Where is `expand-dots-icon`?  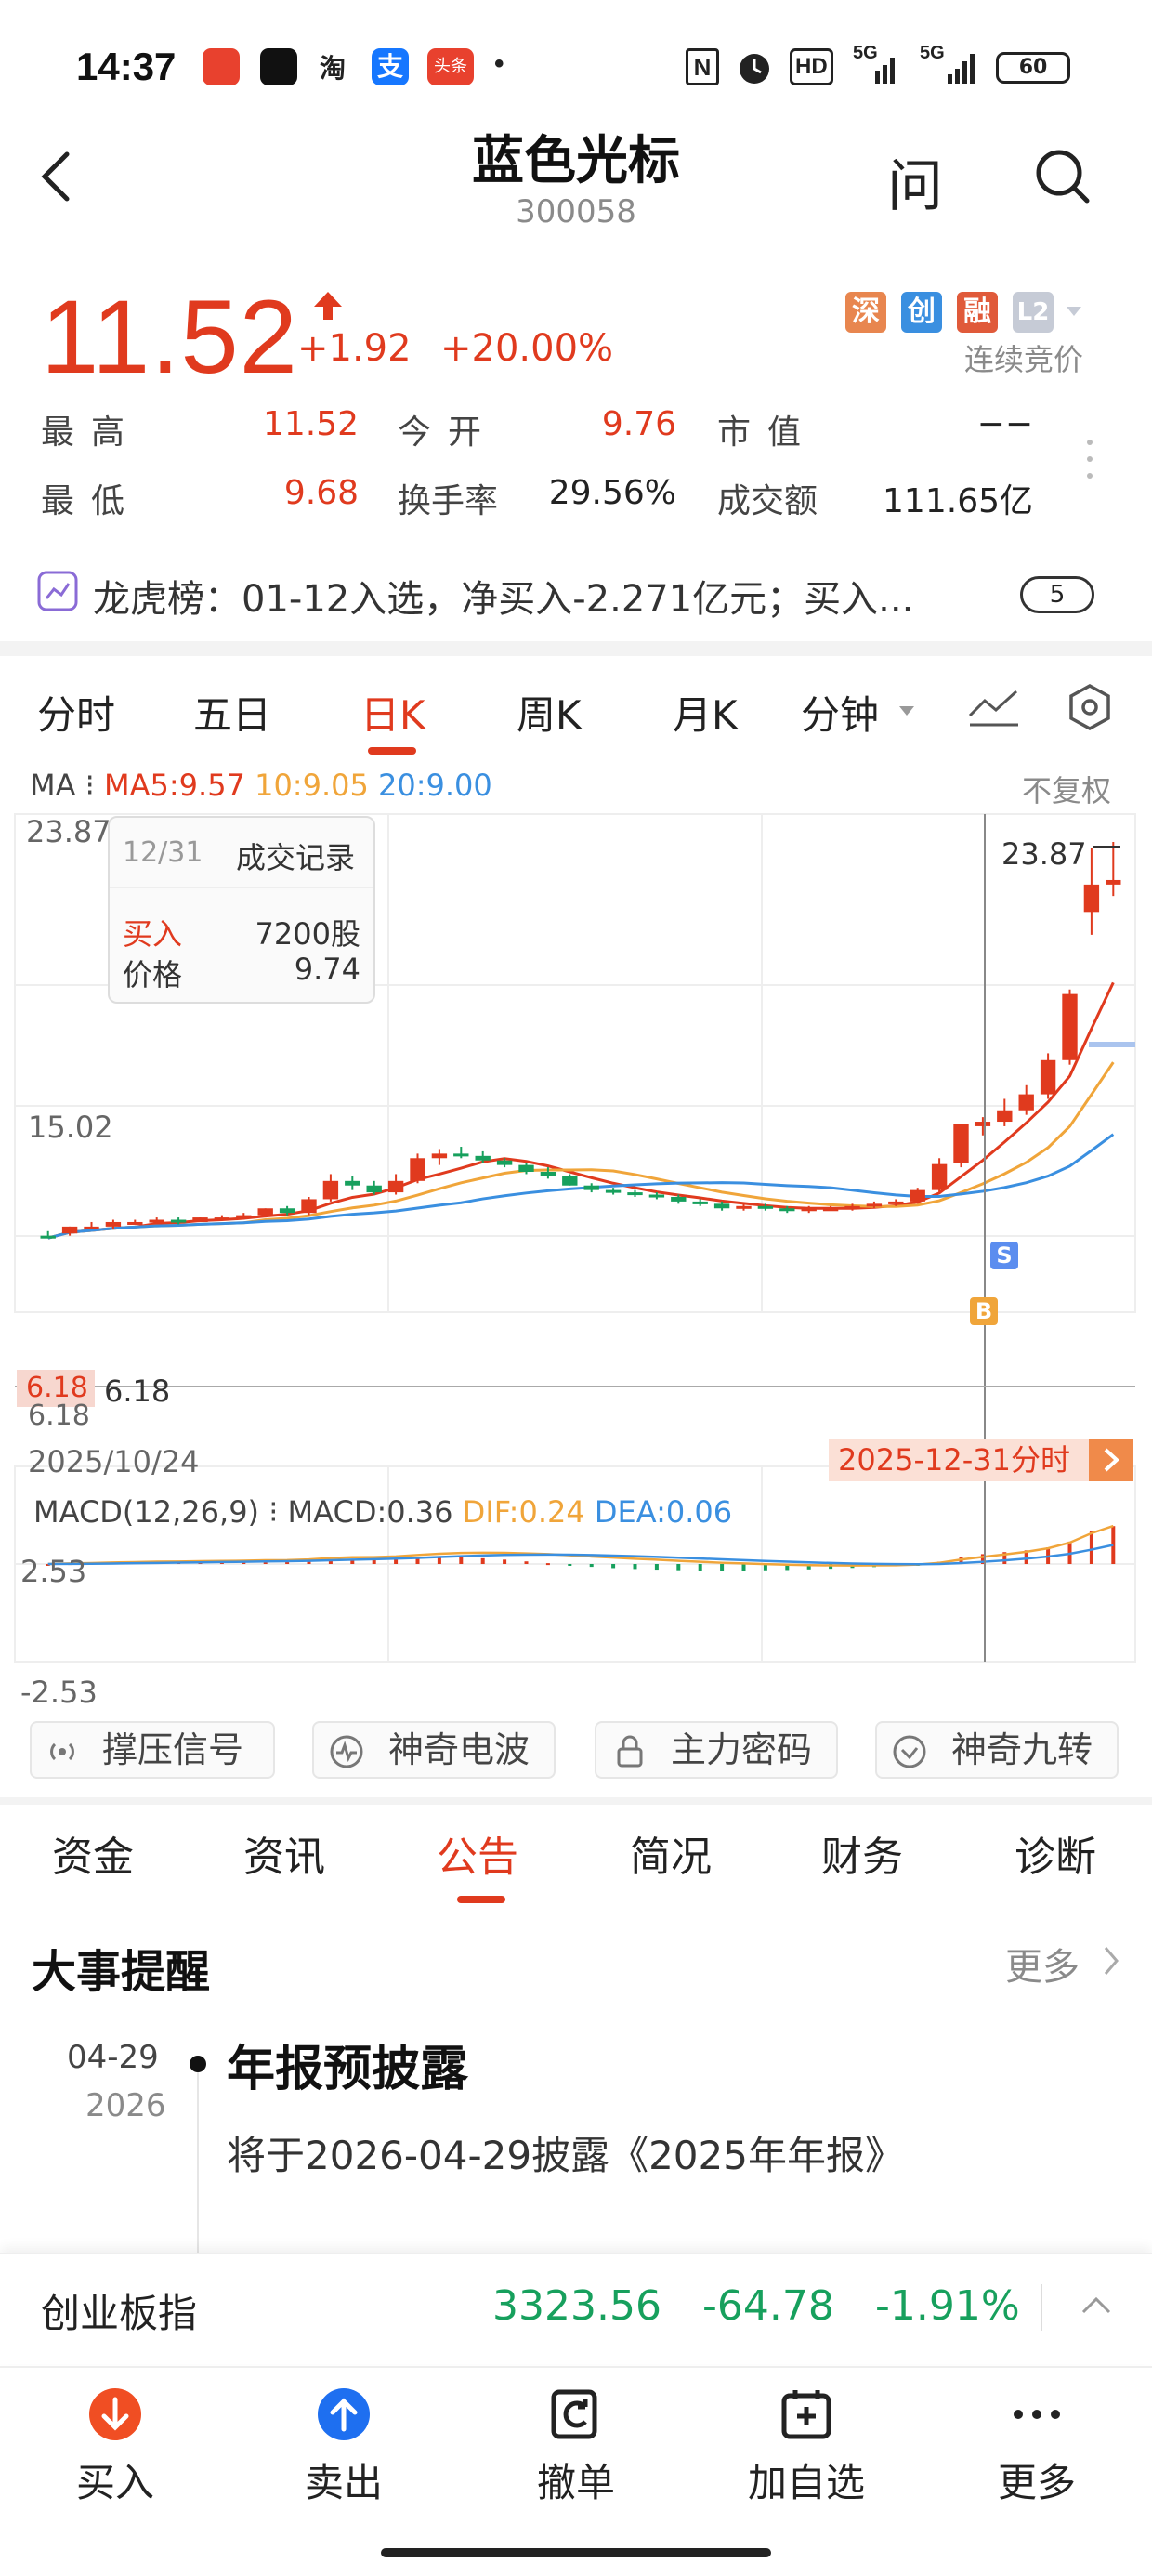
expand-dots-icon is located at coordinates (1089, 460).